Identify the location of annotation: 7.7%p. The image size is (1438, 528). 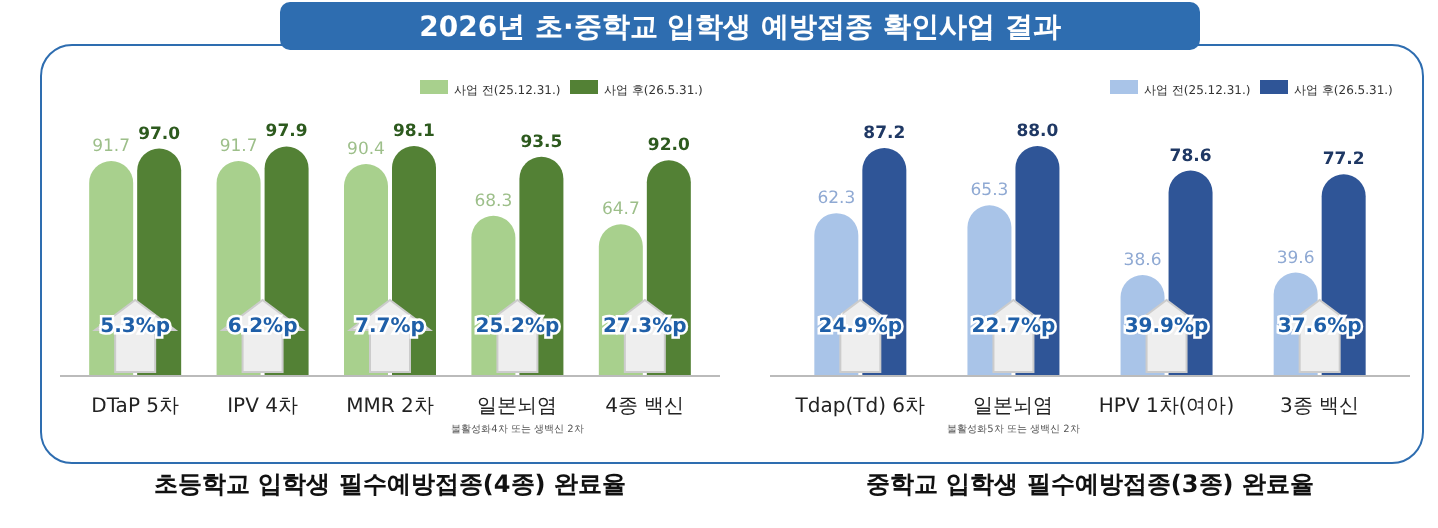
(390, 327).